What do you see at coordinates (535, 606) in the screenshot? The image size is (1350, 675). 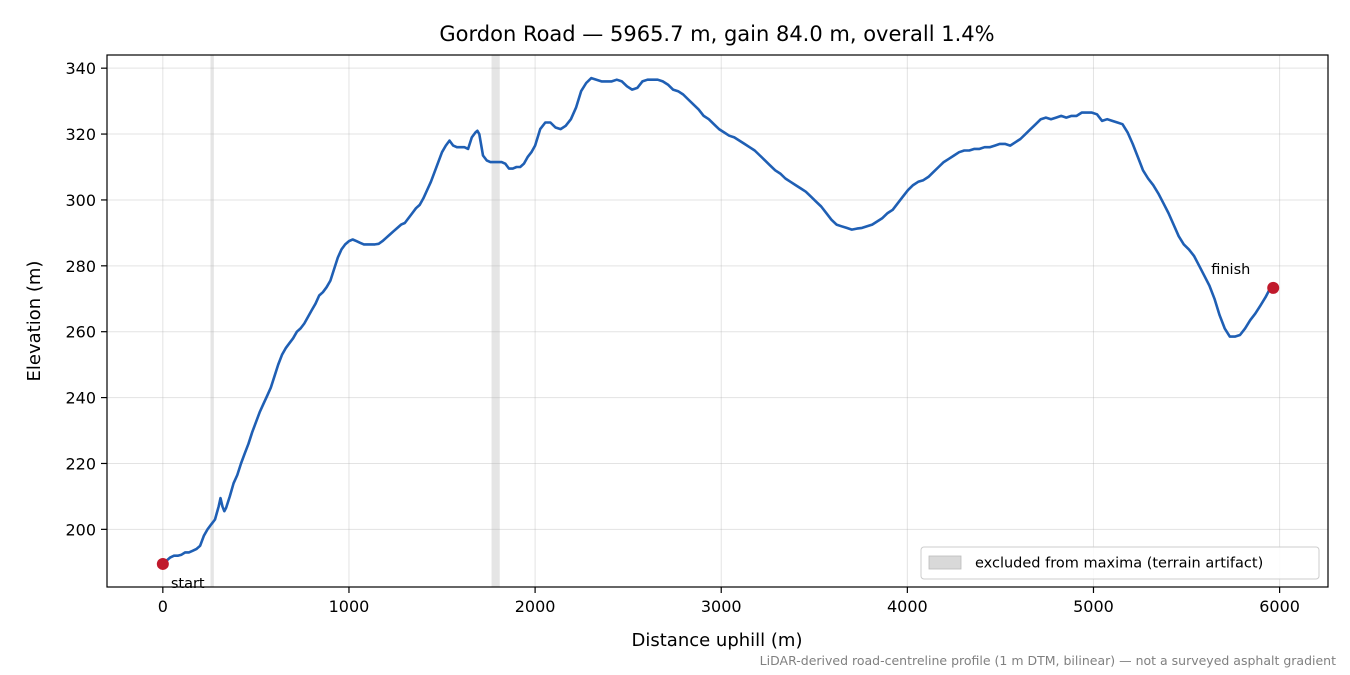 I see `x-tick-label-2: 2000` at bounding box center [535, 606].